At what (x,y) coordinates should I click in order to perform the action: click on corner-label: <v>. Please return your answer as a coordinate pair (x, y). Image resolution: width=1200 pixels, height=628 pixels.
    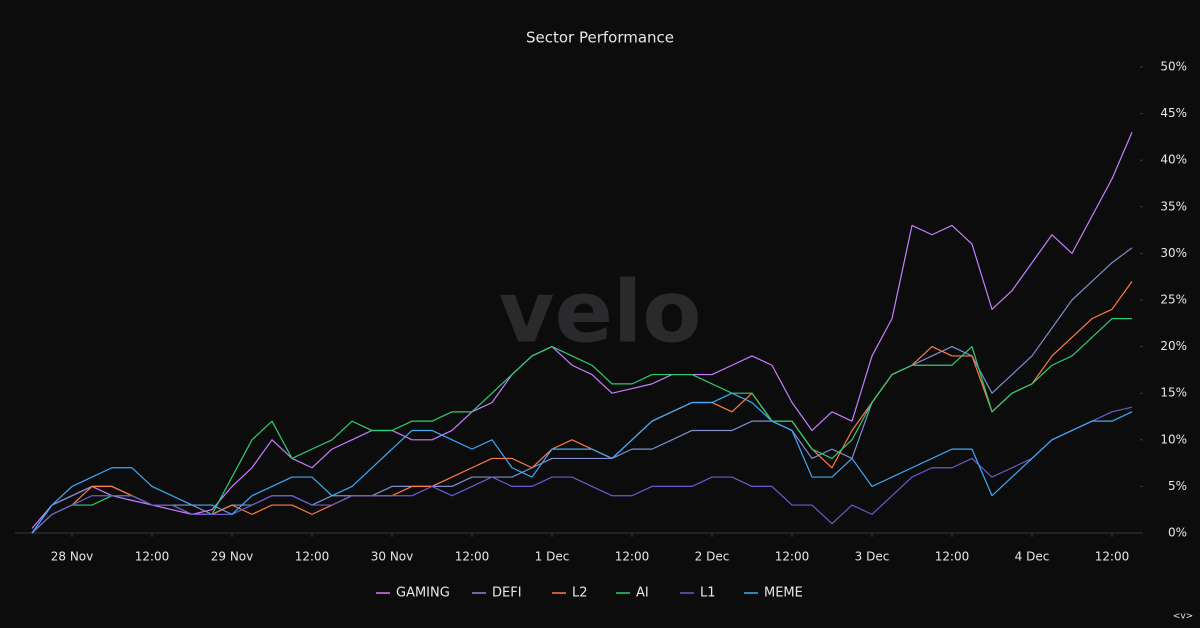
    Looking at the image, I should click on (1183, 617).